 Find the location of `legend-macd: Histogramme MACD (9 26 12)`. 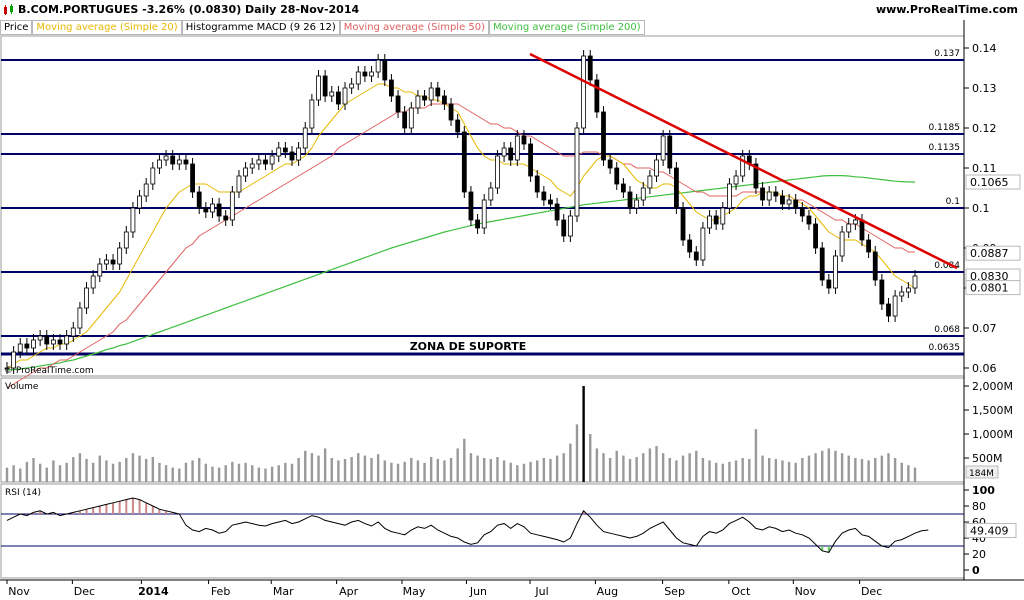

legend-macd: Histogramme MACD (9 26 12) is located at coordinates (260, 27).